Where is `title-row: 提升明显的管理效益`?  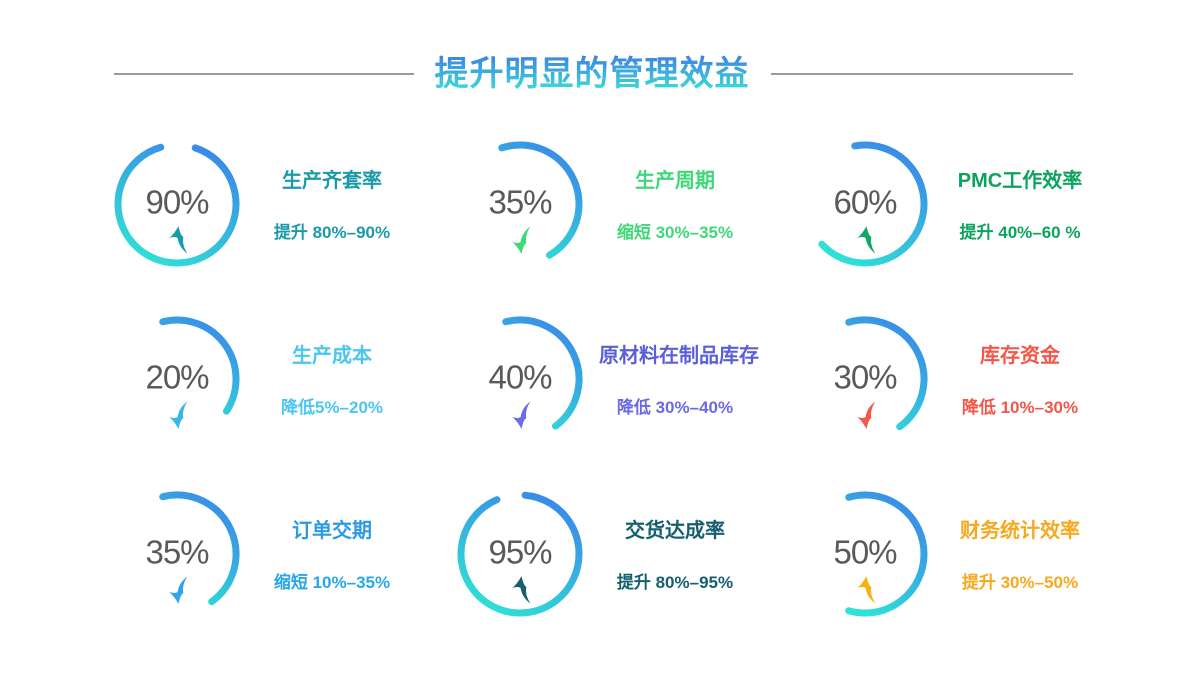 title-row: 提升明显的管理效益 is located at coordinates (593, 74).